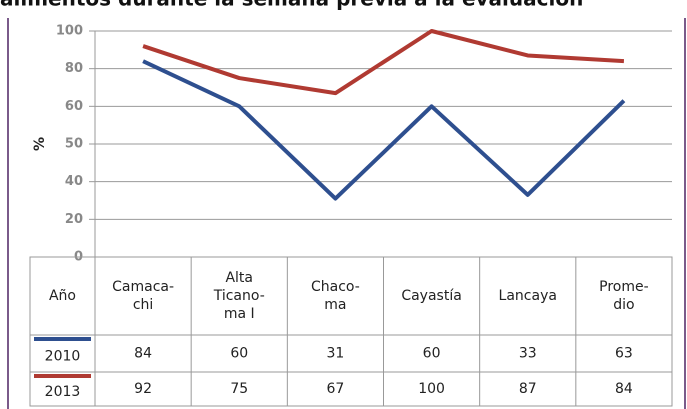  I want to click on legend-label: 2013, so click(63, 392).